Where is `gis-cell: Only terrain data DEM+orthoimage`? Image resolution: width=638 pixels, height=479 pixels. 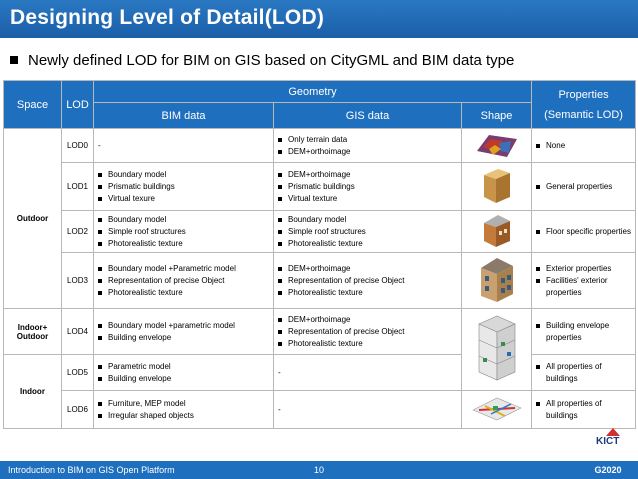 gis-cell: Only terrain data DEM+orthoimage is located at coordinates (367, 145).